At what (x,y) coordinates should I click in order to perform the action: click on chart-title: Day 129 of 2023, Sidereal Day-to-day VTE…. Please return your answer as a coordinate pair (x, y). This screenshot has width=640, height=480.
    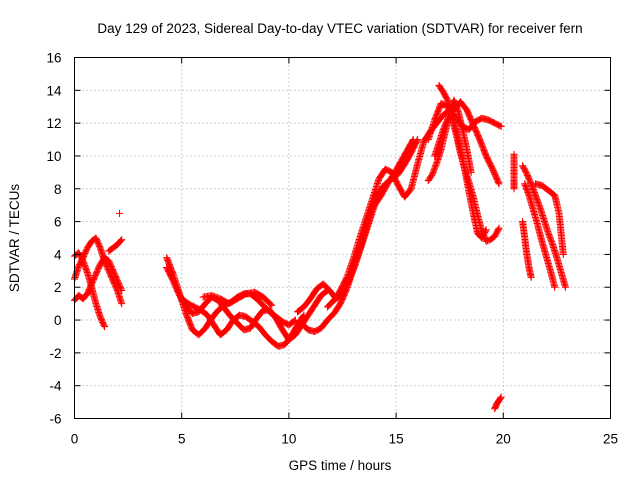
    Looking at the image, I should click on (339, 28).